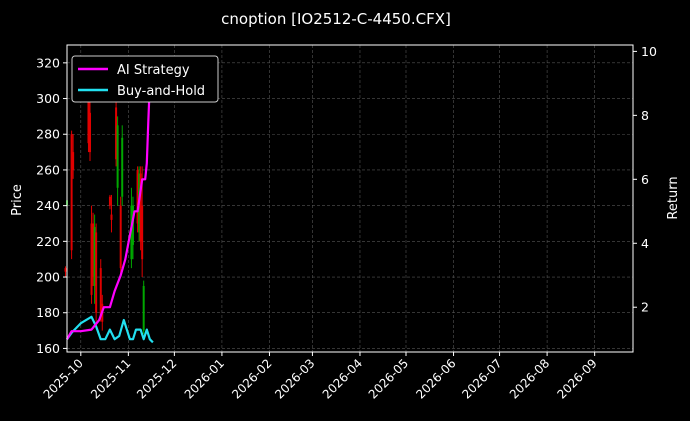 Image resolution: width=690 pixels, height=421 pixels. What do you see at coordinates (673, 197) in the screenshot?
I see `right-axis-label: Return` at bounding box center [673, 197].